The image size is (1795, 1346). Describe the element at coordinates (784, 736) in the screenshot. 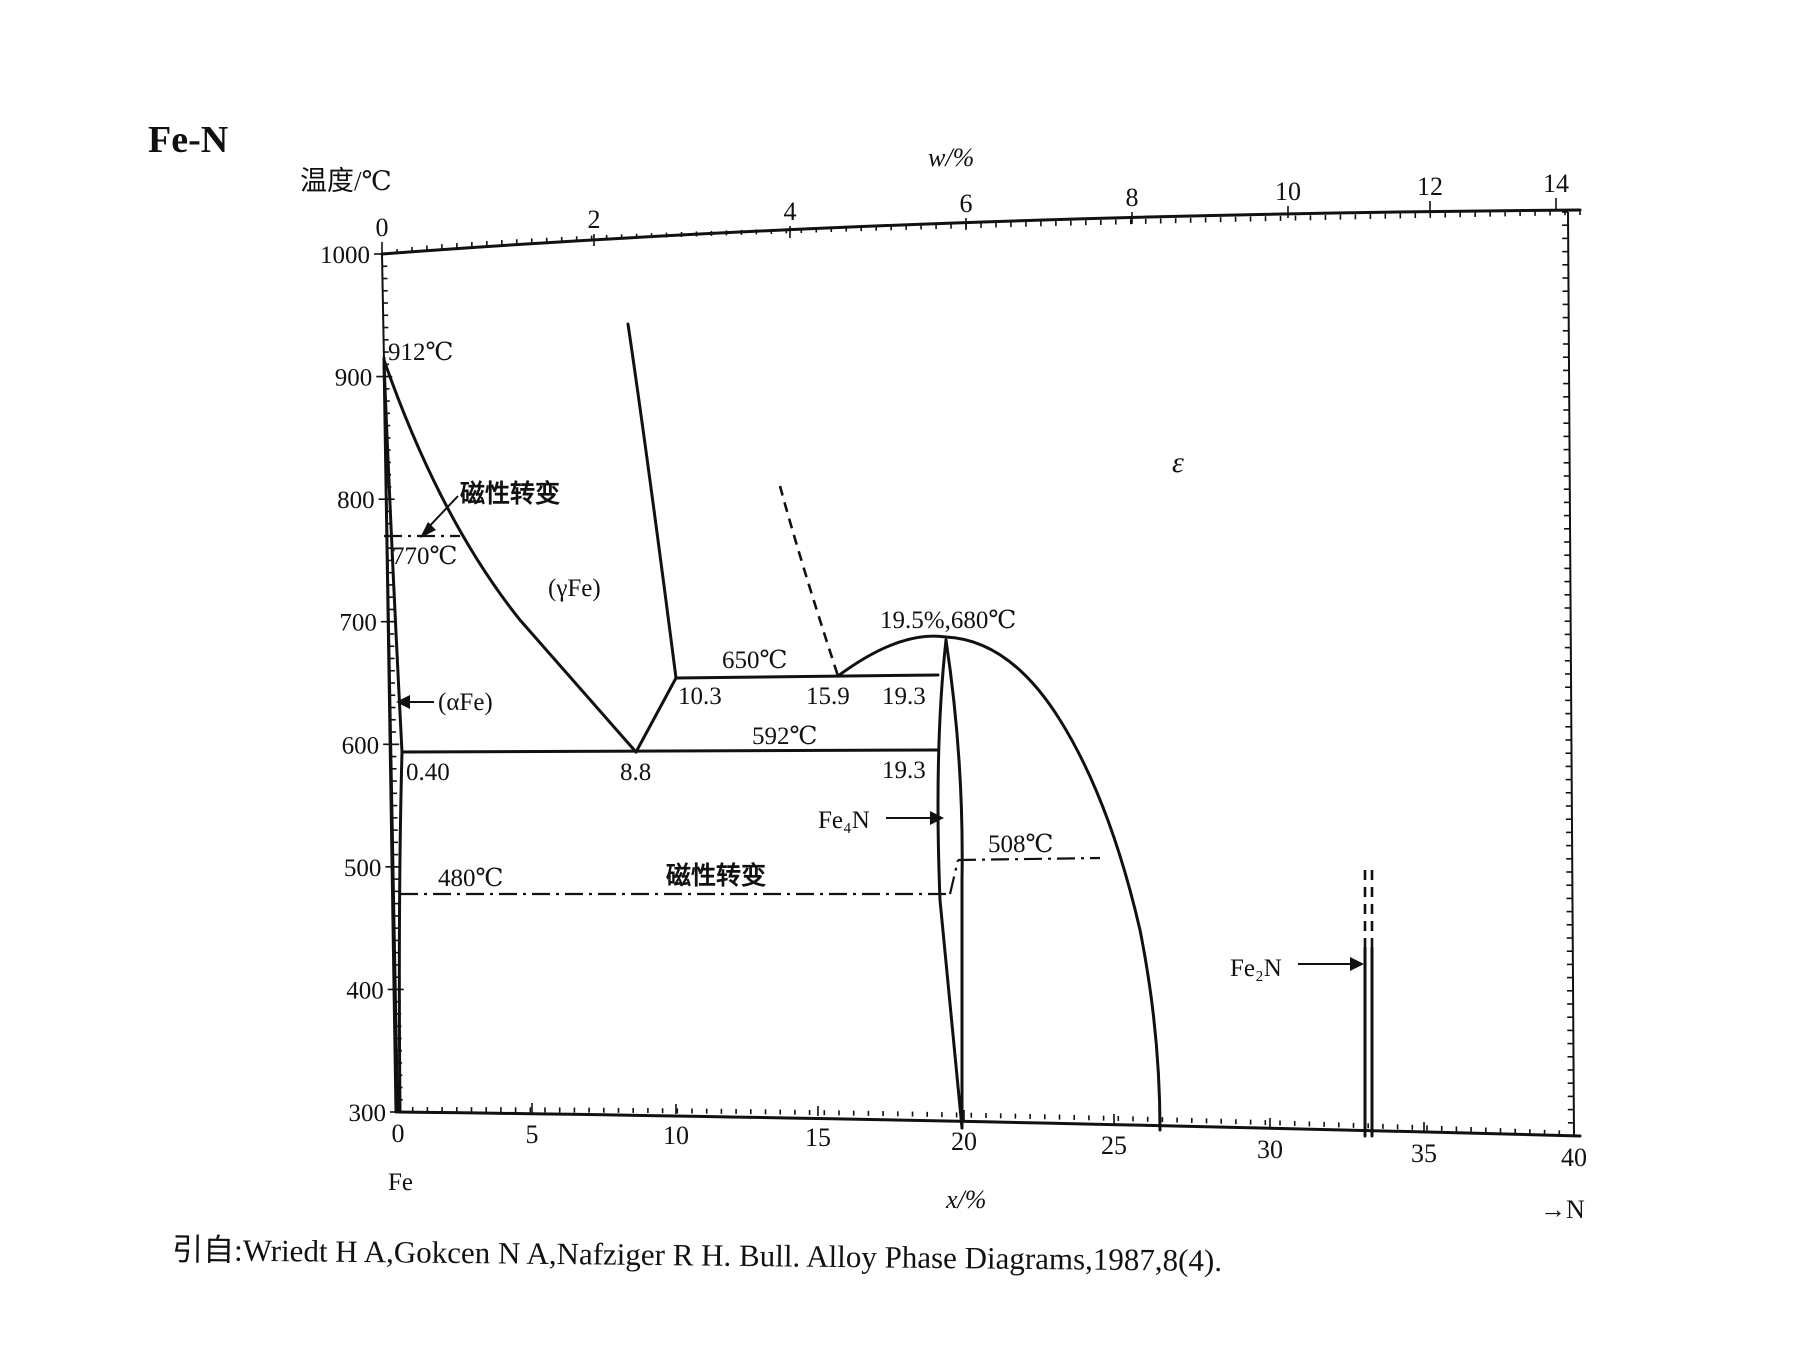

I see `label-592: 592℃` at that location.